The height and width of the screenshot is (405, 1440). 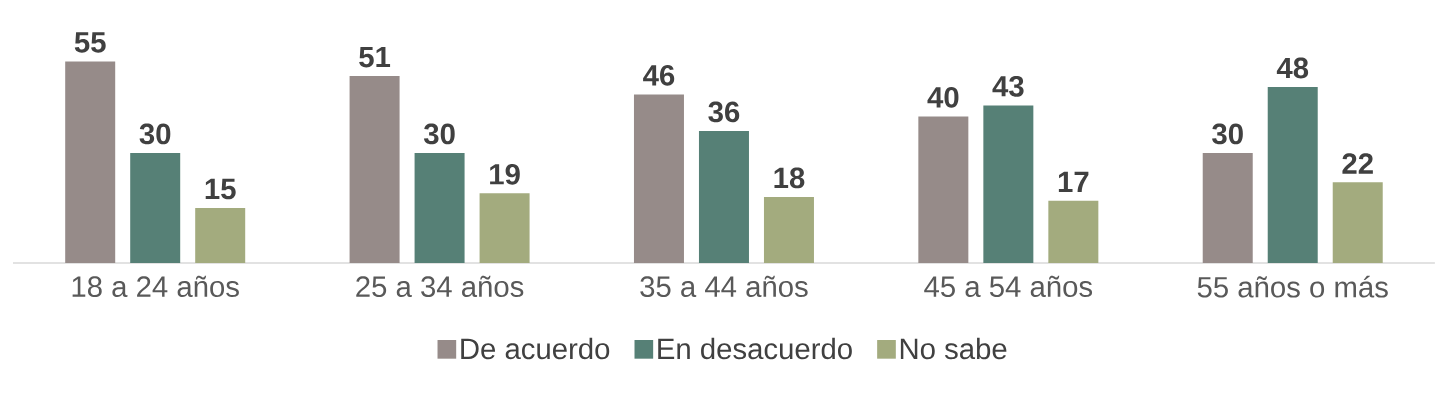 What do you see at coordinates (90, 42) in the screenshot?
I see `data-label: 55` at bounding box center [90, 42].